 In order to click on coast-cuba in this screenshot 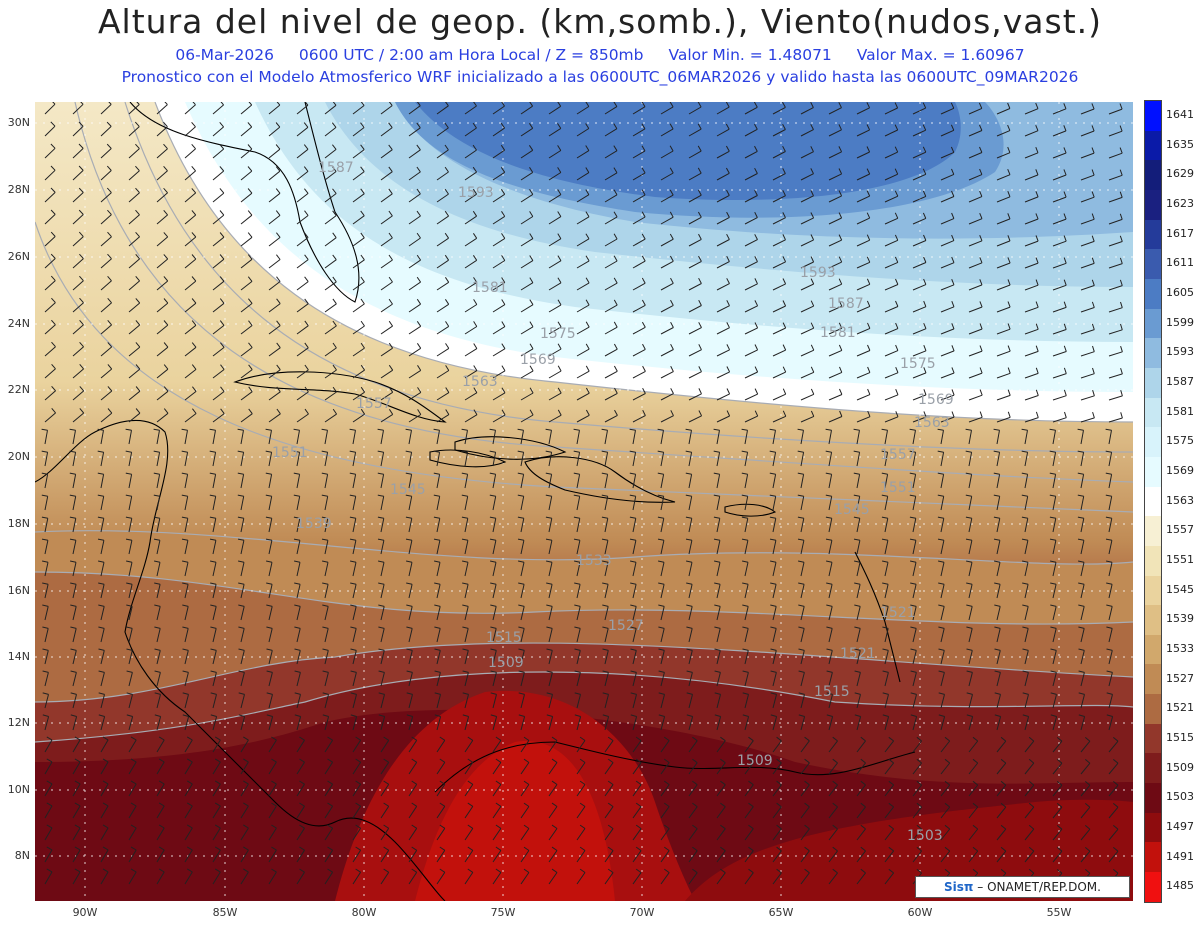, I will do `click(340, 397)`.